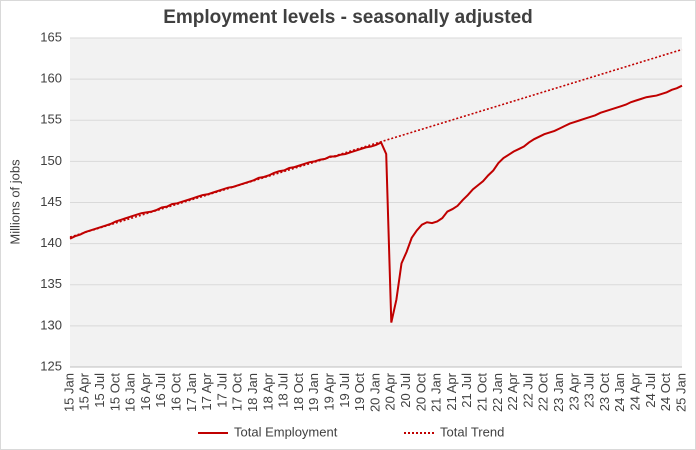 The height and width of the screenshot is (450, 696). Describe the element at coordinates (604, 392) in the screenshot. I see `x-tick-label: 23 Oct` at that location.